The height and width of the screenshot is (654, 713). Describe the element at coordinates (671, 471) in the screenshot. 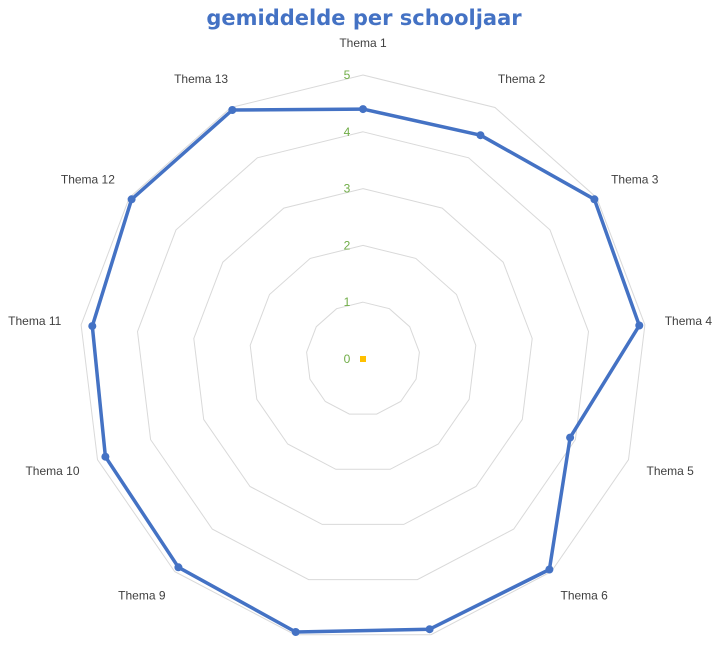

I see `category-label: Thema 5` at that location.